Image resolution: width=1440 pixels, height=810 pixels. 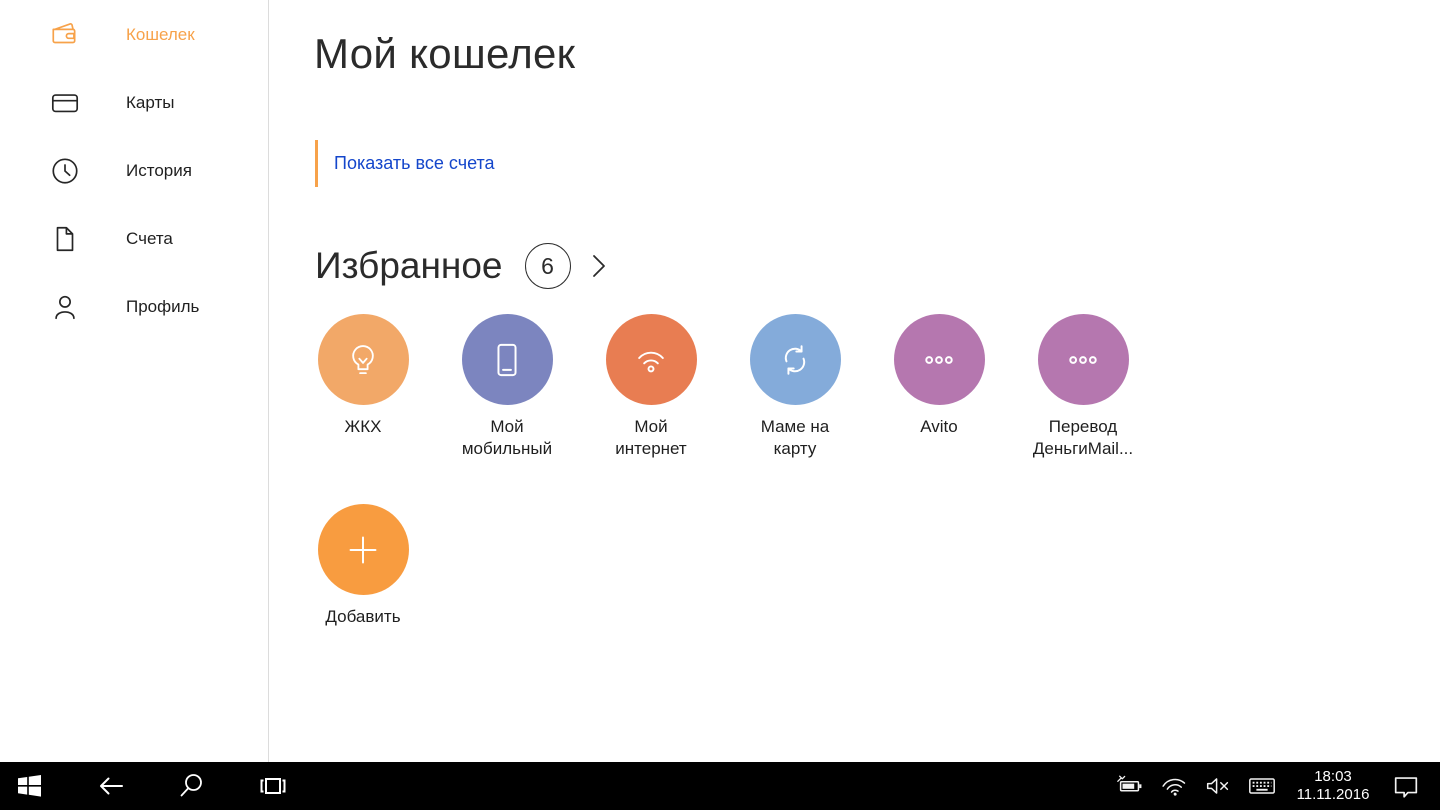 I want to click on network-status, so click(x=1174, y=786).